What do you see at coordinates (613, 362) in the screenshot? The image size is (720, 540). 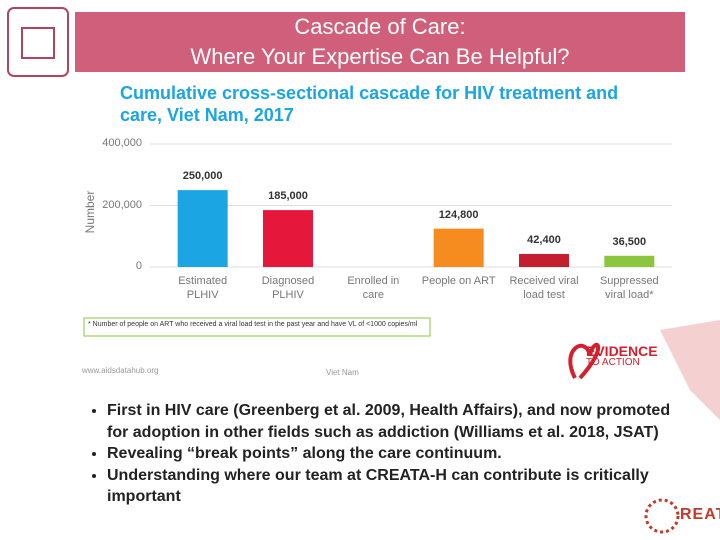 I see `to-action-logo: TO ACTION` at bounding box center [613, 362].